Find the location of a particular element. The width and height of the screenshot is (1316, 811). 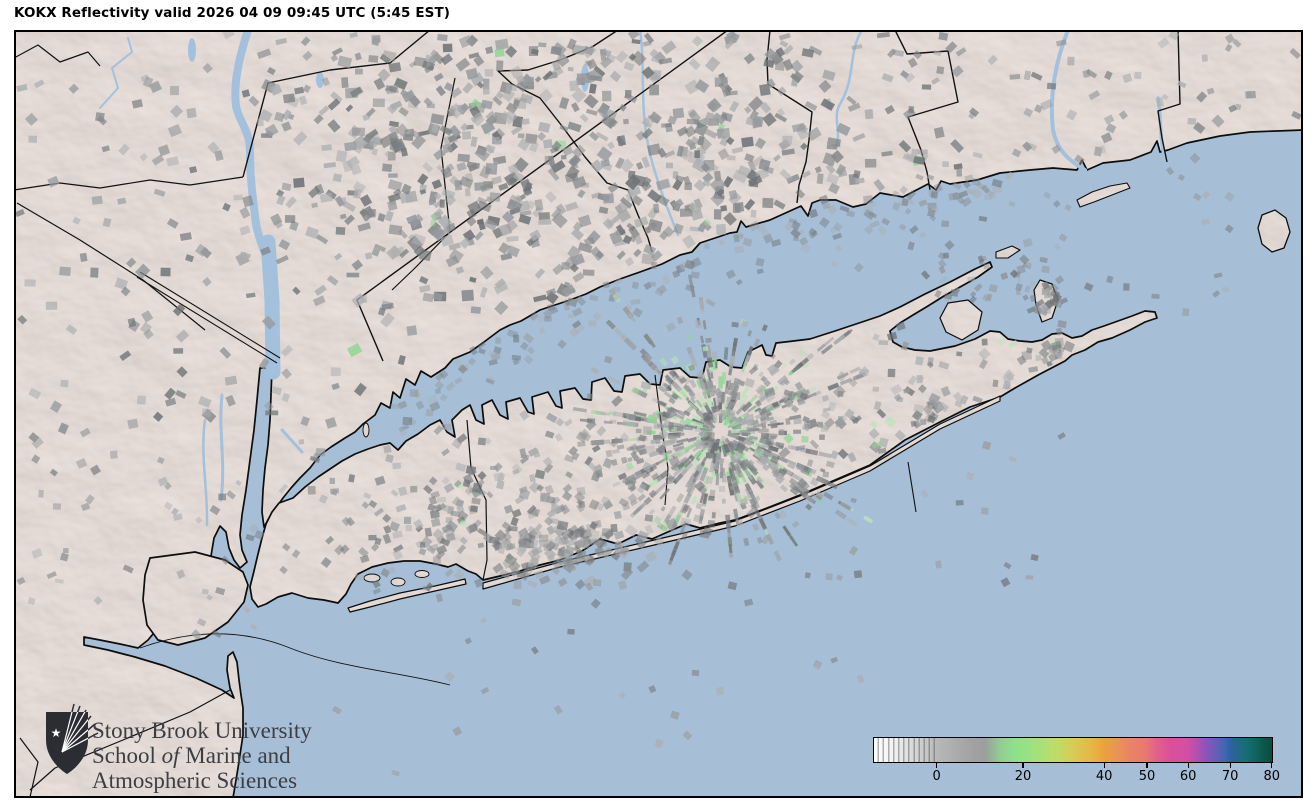

fishers-island is located at coordinates (1103, 195).